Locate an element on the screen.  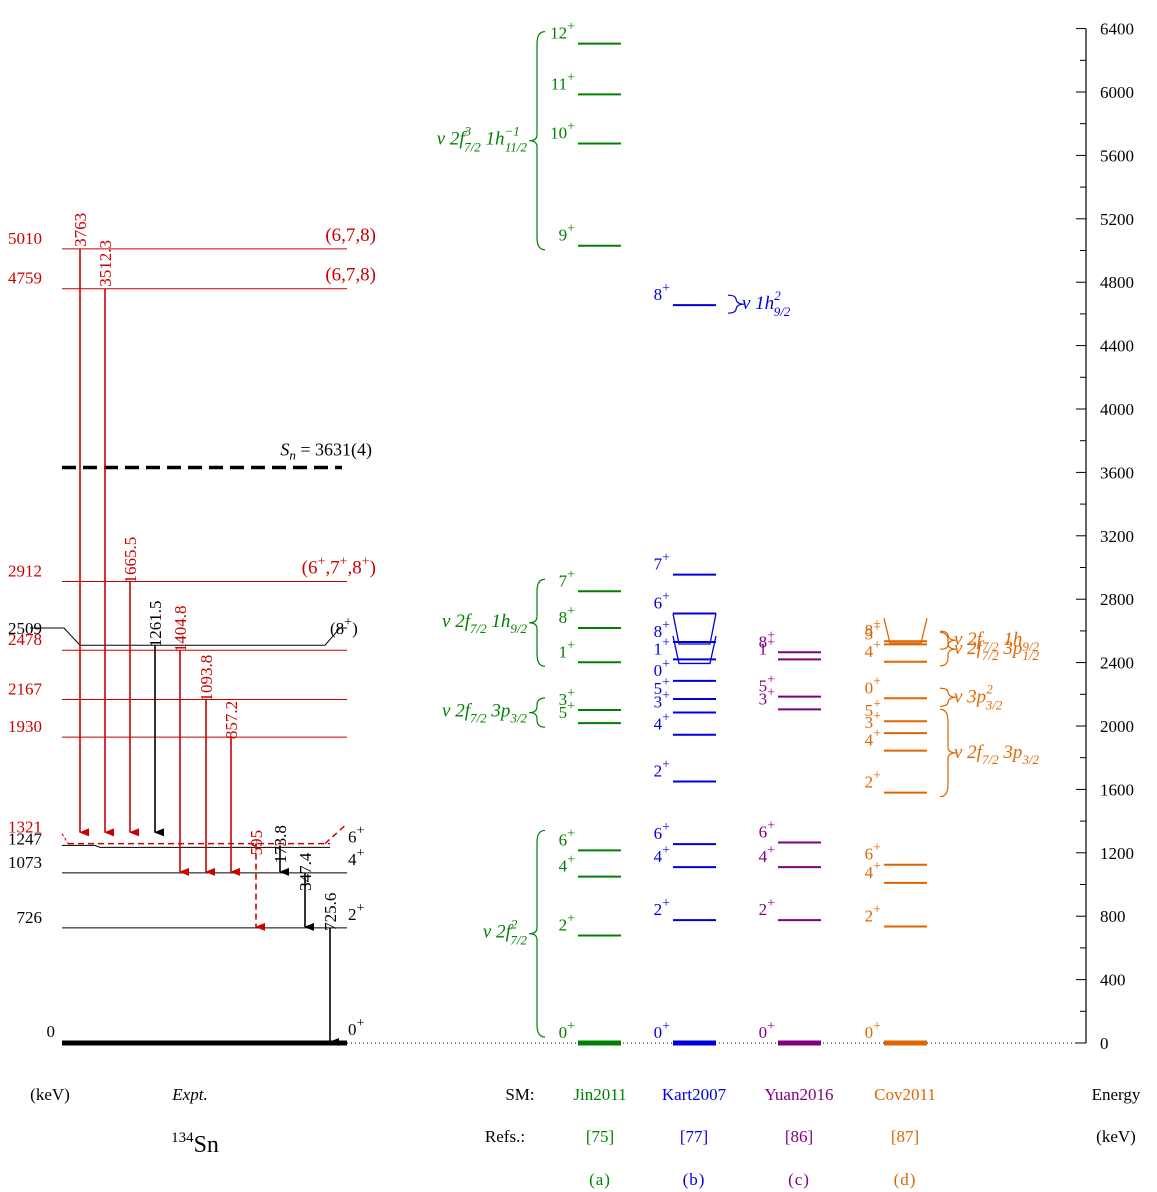
kart-level-8-10-spin-parity: + is located at coordinates (666, 625).